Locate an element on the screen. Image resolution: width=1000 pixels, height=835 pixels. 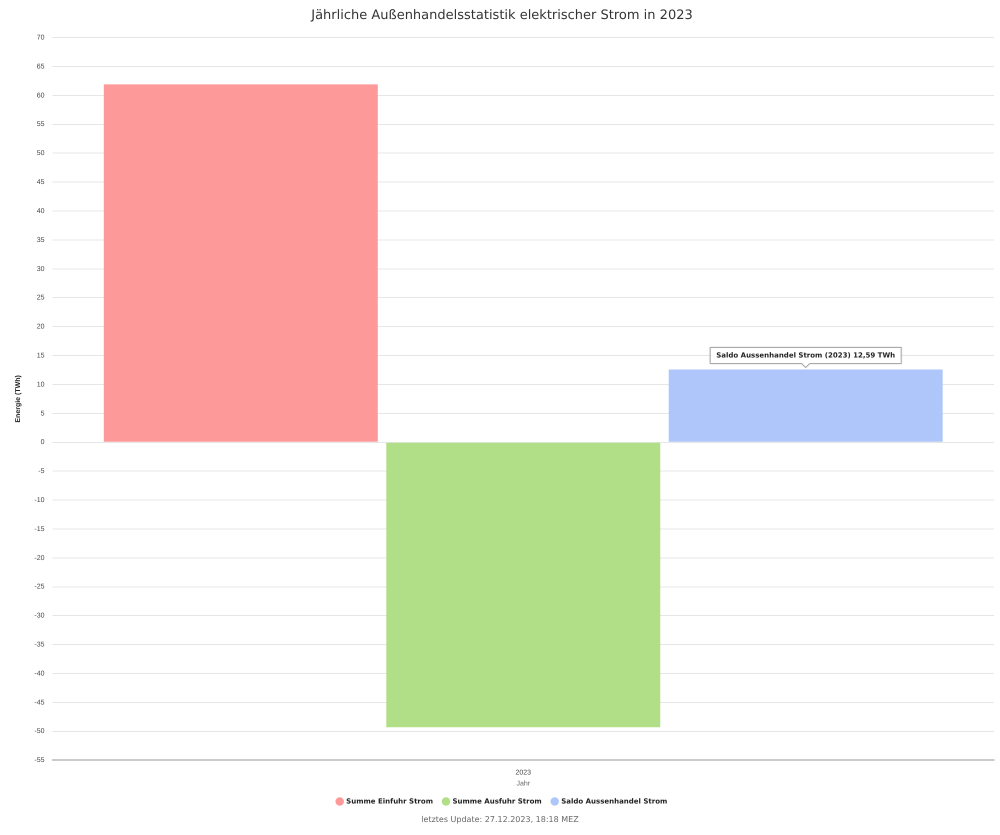
chart-title: Jährliche Außenhandelsstatistik elektrischer Strom in 2023 is located at coordinates (501, 16).